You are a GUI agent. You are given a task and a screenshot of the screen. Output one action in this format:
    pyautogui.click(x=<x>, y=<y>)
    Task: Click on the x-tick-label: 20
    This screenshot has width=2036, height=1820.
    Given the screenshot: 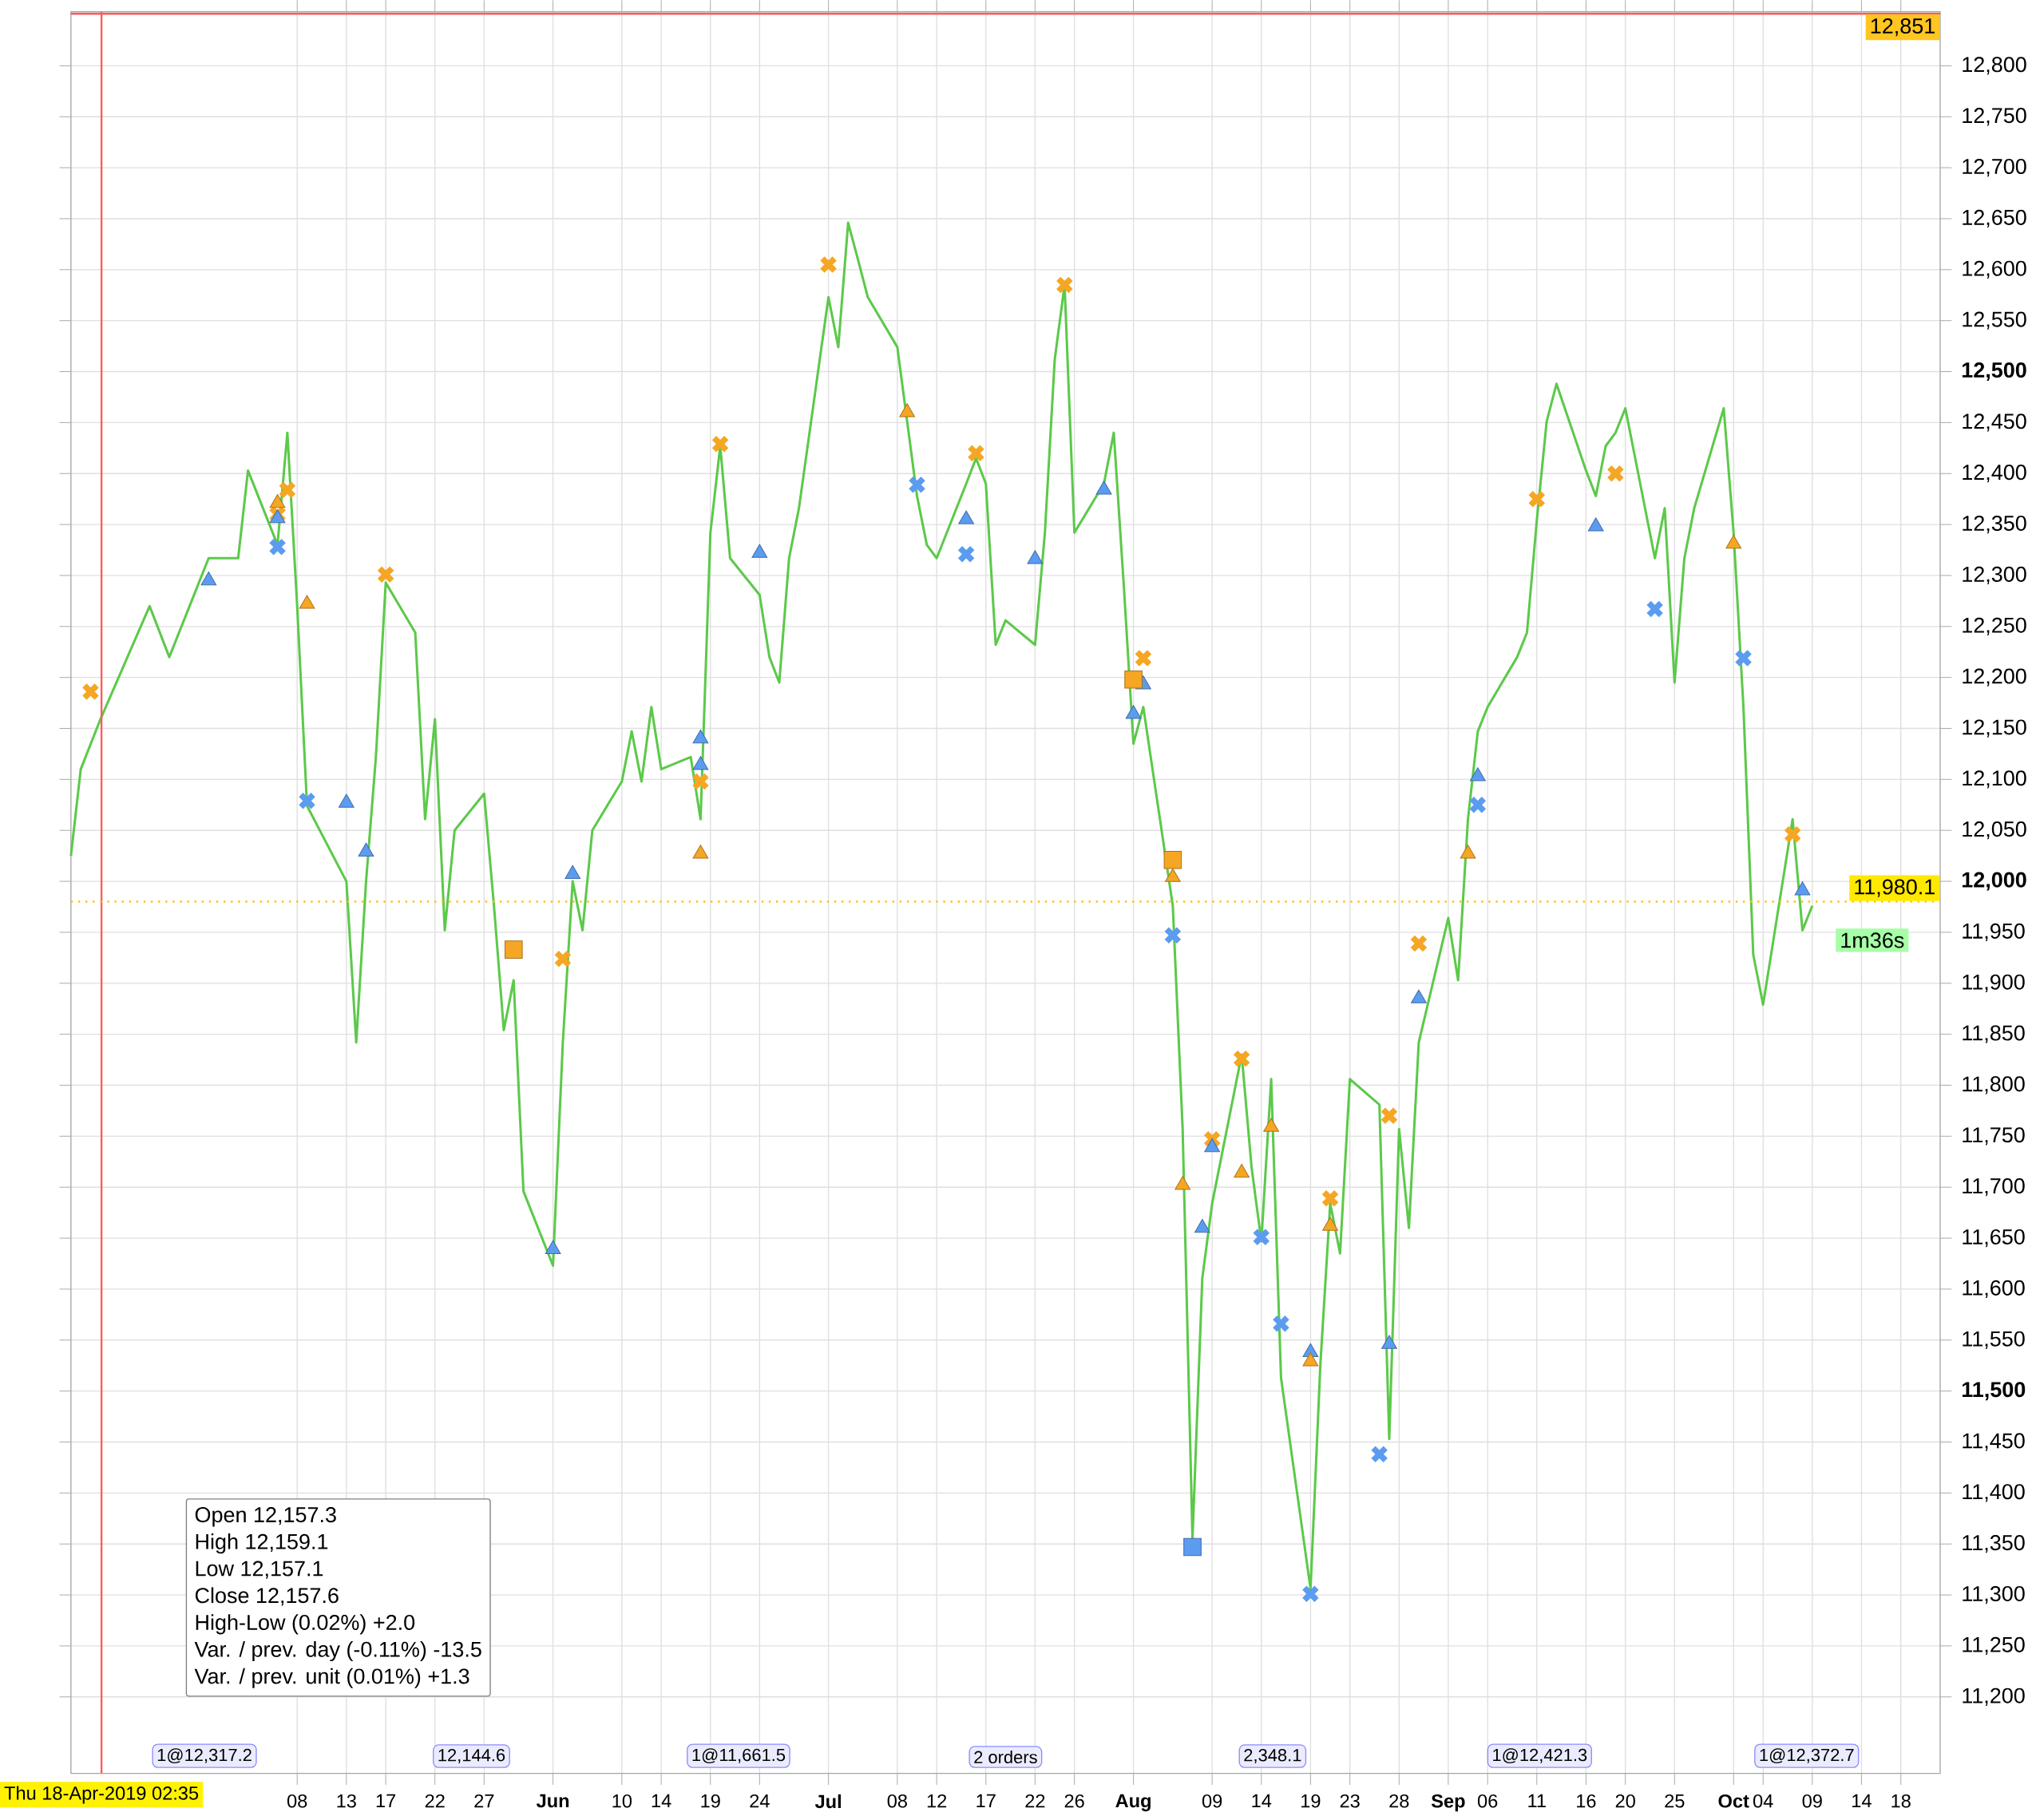 What is the action you would take?
    pyautogui.click(x=1625, y=1801)
    